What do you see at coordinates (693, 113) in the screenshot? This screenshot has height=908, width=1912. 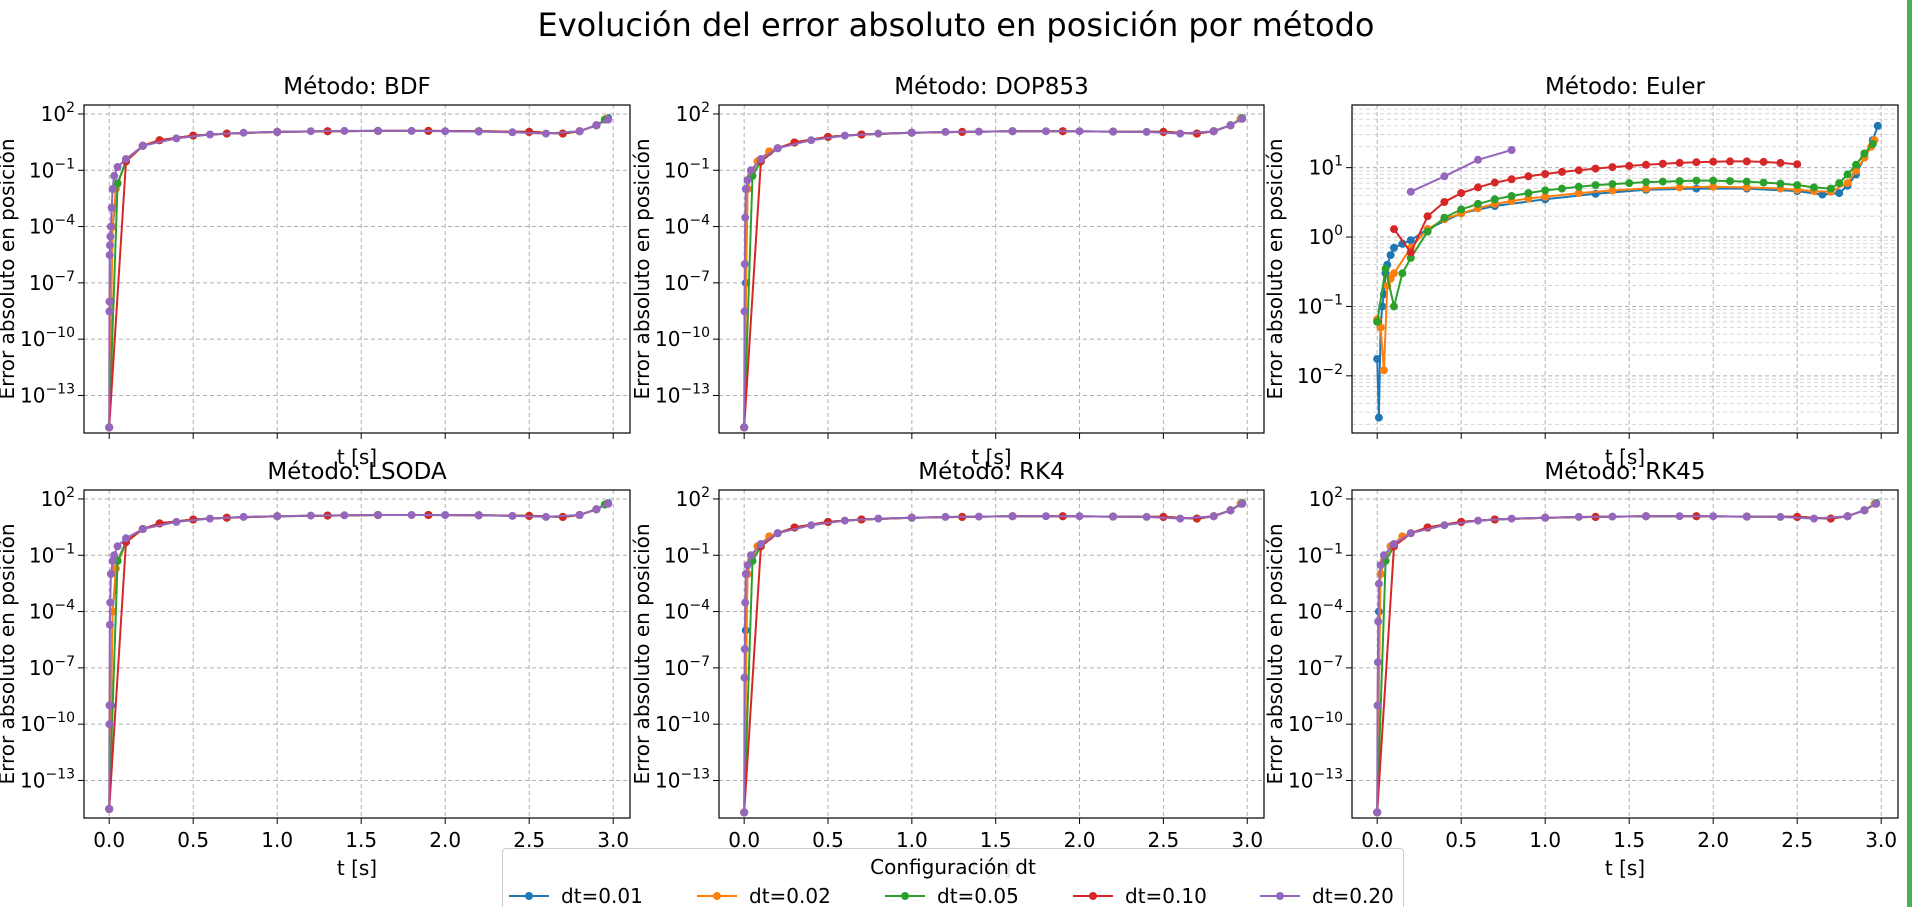 I see `y-tick-label: 10²` at bounding box center [693, 113].